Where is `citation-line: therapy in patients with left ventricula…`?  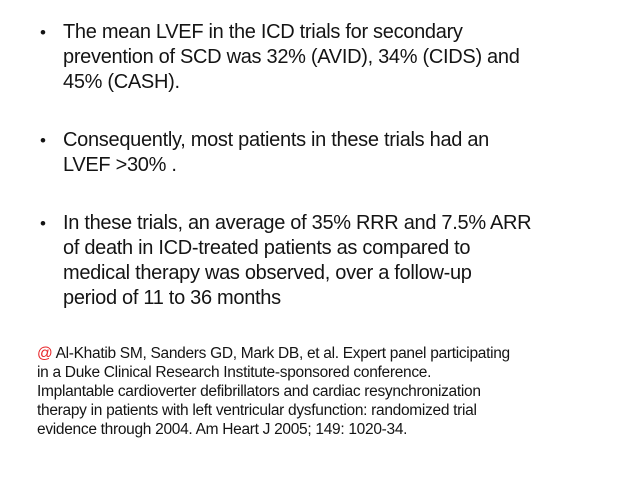 citation-line: therapy in patients with left ventricula… is located at coordinates (257, 410).